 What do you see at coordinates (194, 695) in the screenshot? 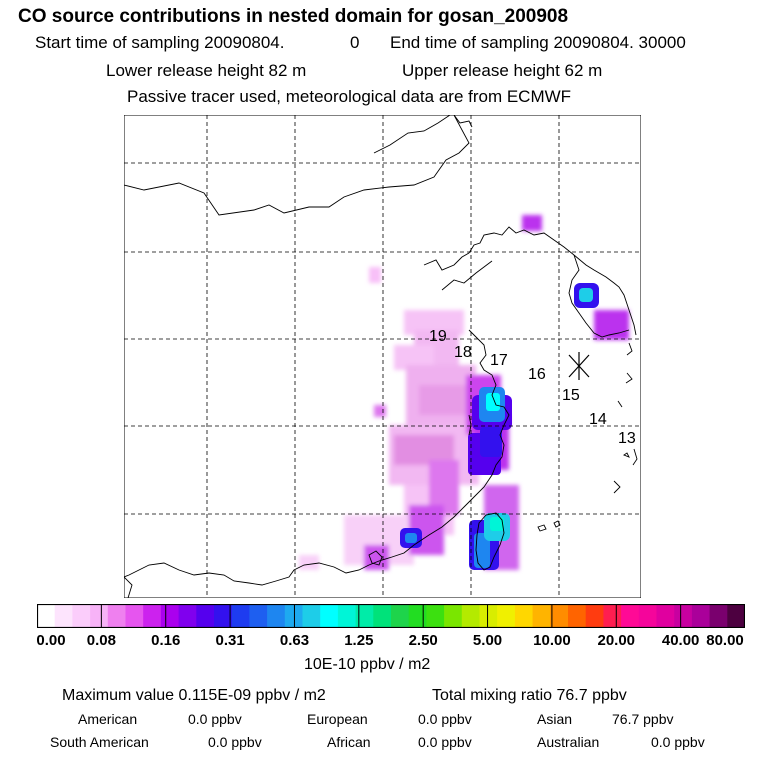
I see `maximum-value: Maximum value 0.115E-09 ppbv / m2` at bounding box center [194, 695].